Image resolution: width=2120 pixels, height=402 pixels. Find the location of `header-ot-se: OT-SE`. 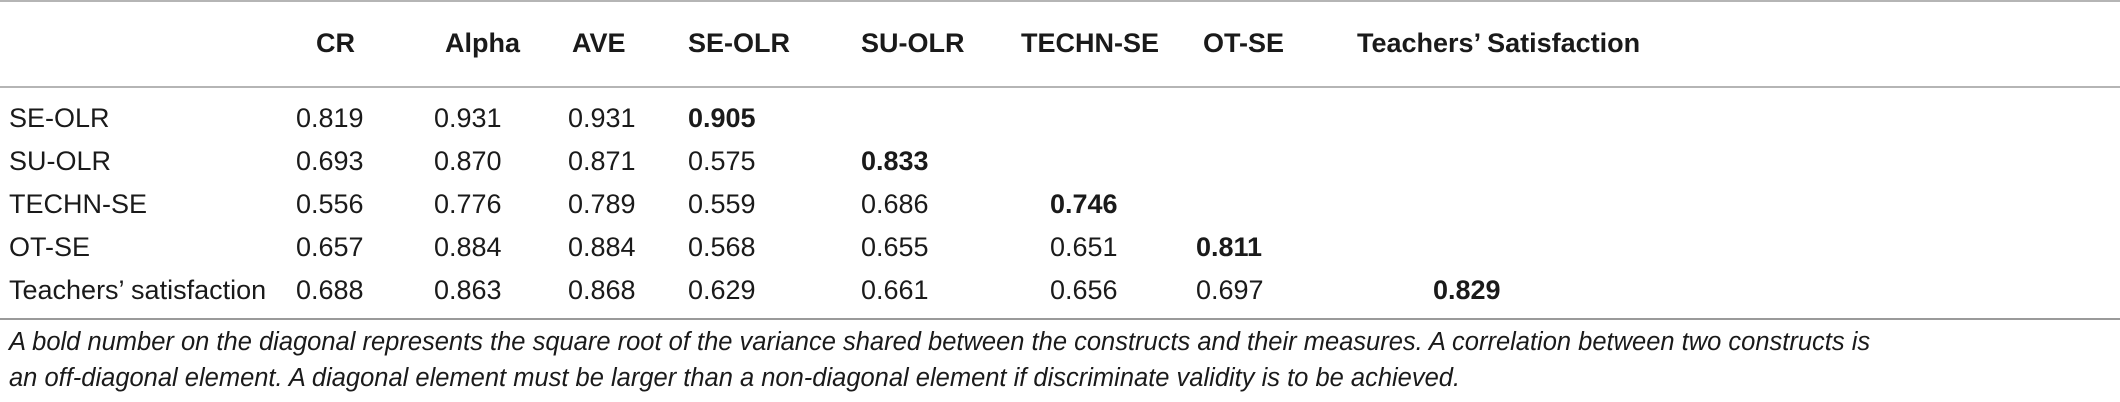

header-ot-se: OT-SE is located at coordinates (1244, 42).